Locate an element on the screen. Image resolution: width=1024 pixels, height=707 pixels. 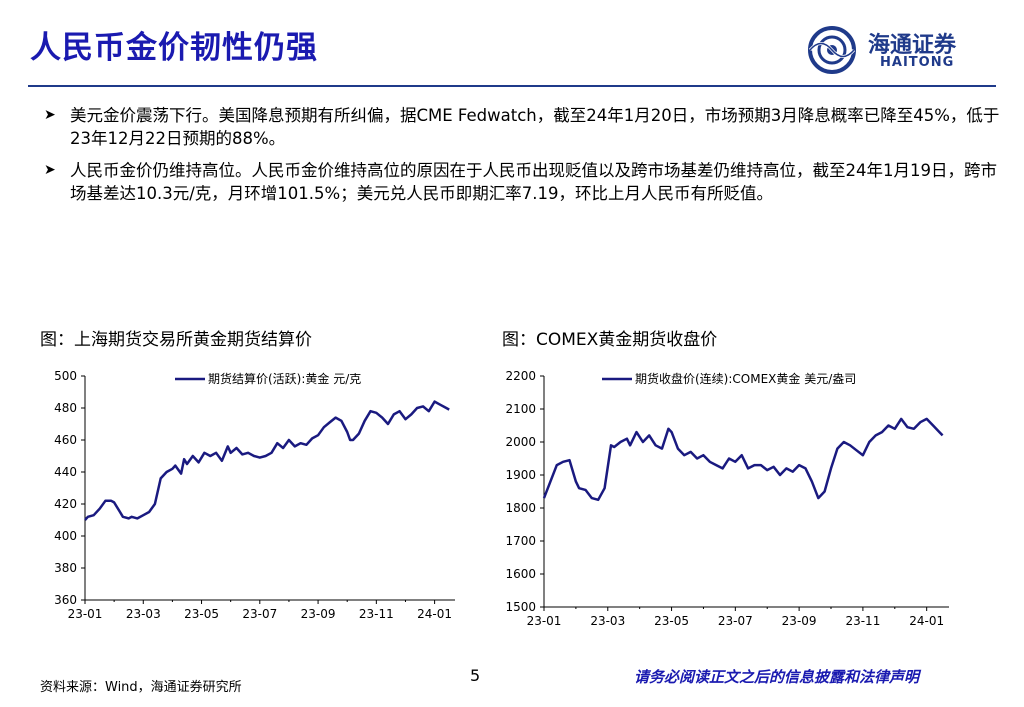
y-tick-label: 380 is located at coordinates (65, 568).